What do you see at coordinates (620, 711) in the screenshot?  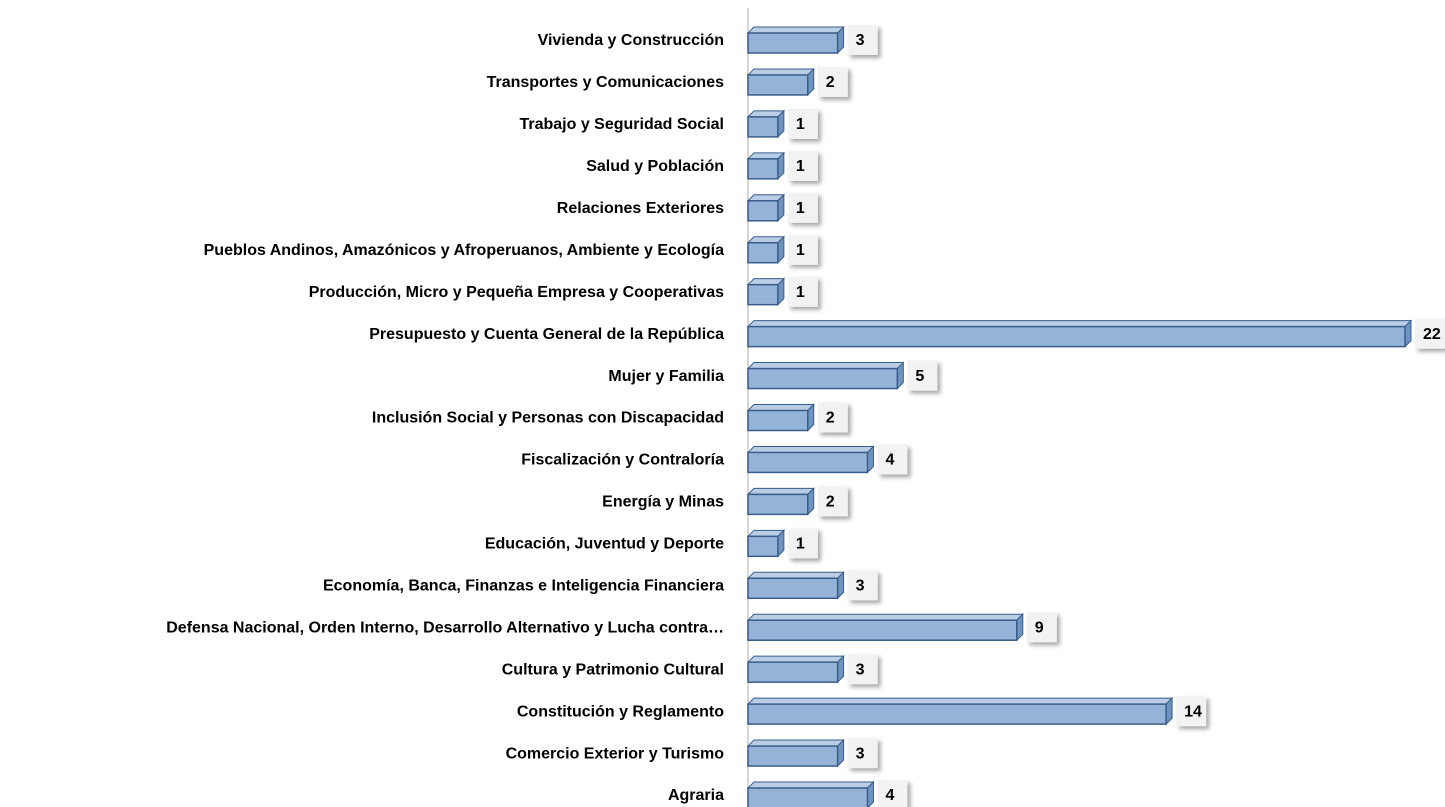 I see `category-label: Constitución y Reglamento` at bounding box center [620, 711].